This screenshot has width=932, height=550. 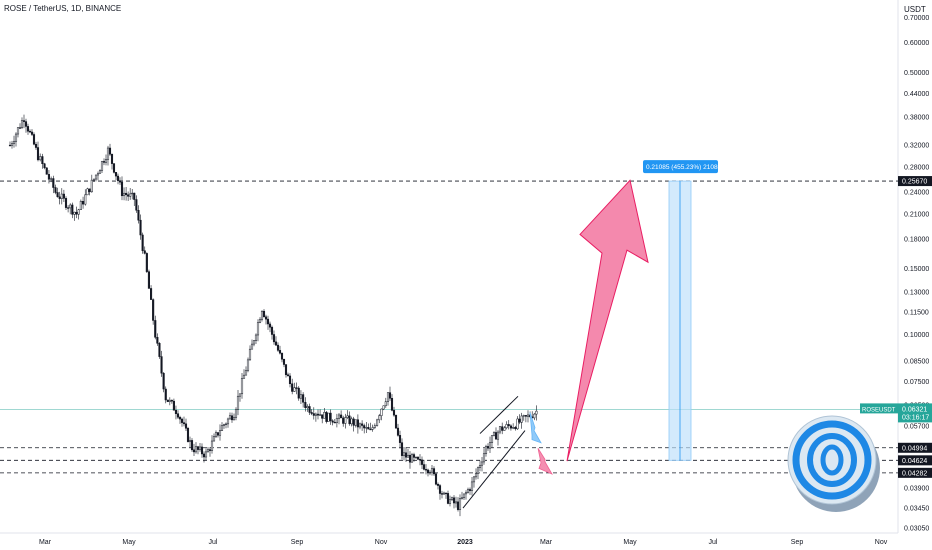 I want to click on x-tick-label: Sep, so click(x=297, y=542).